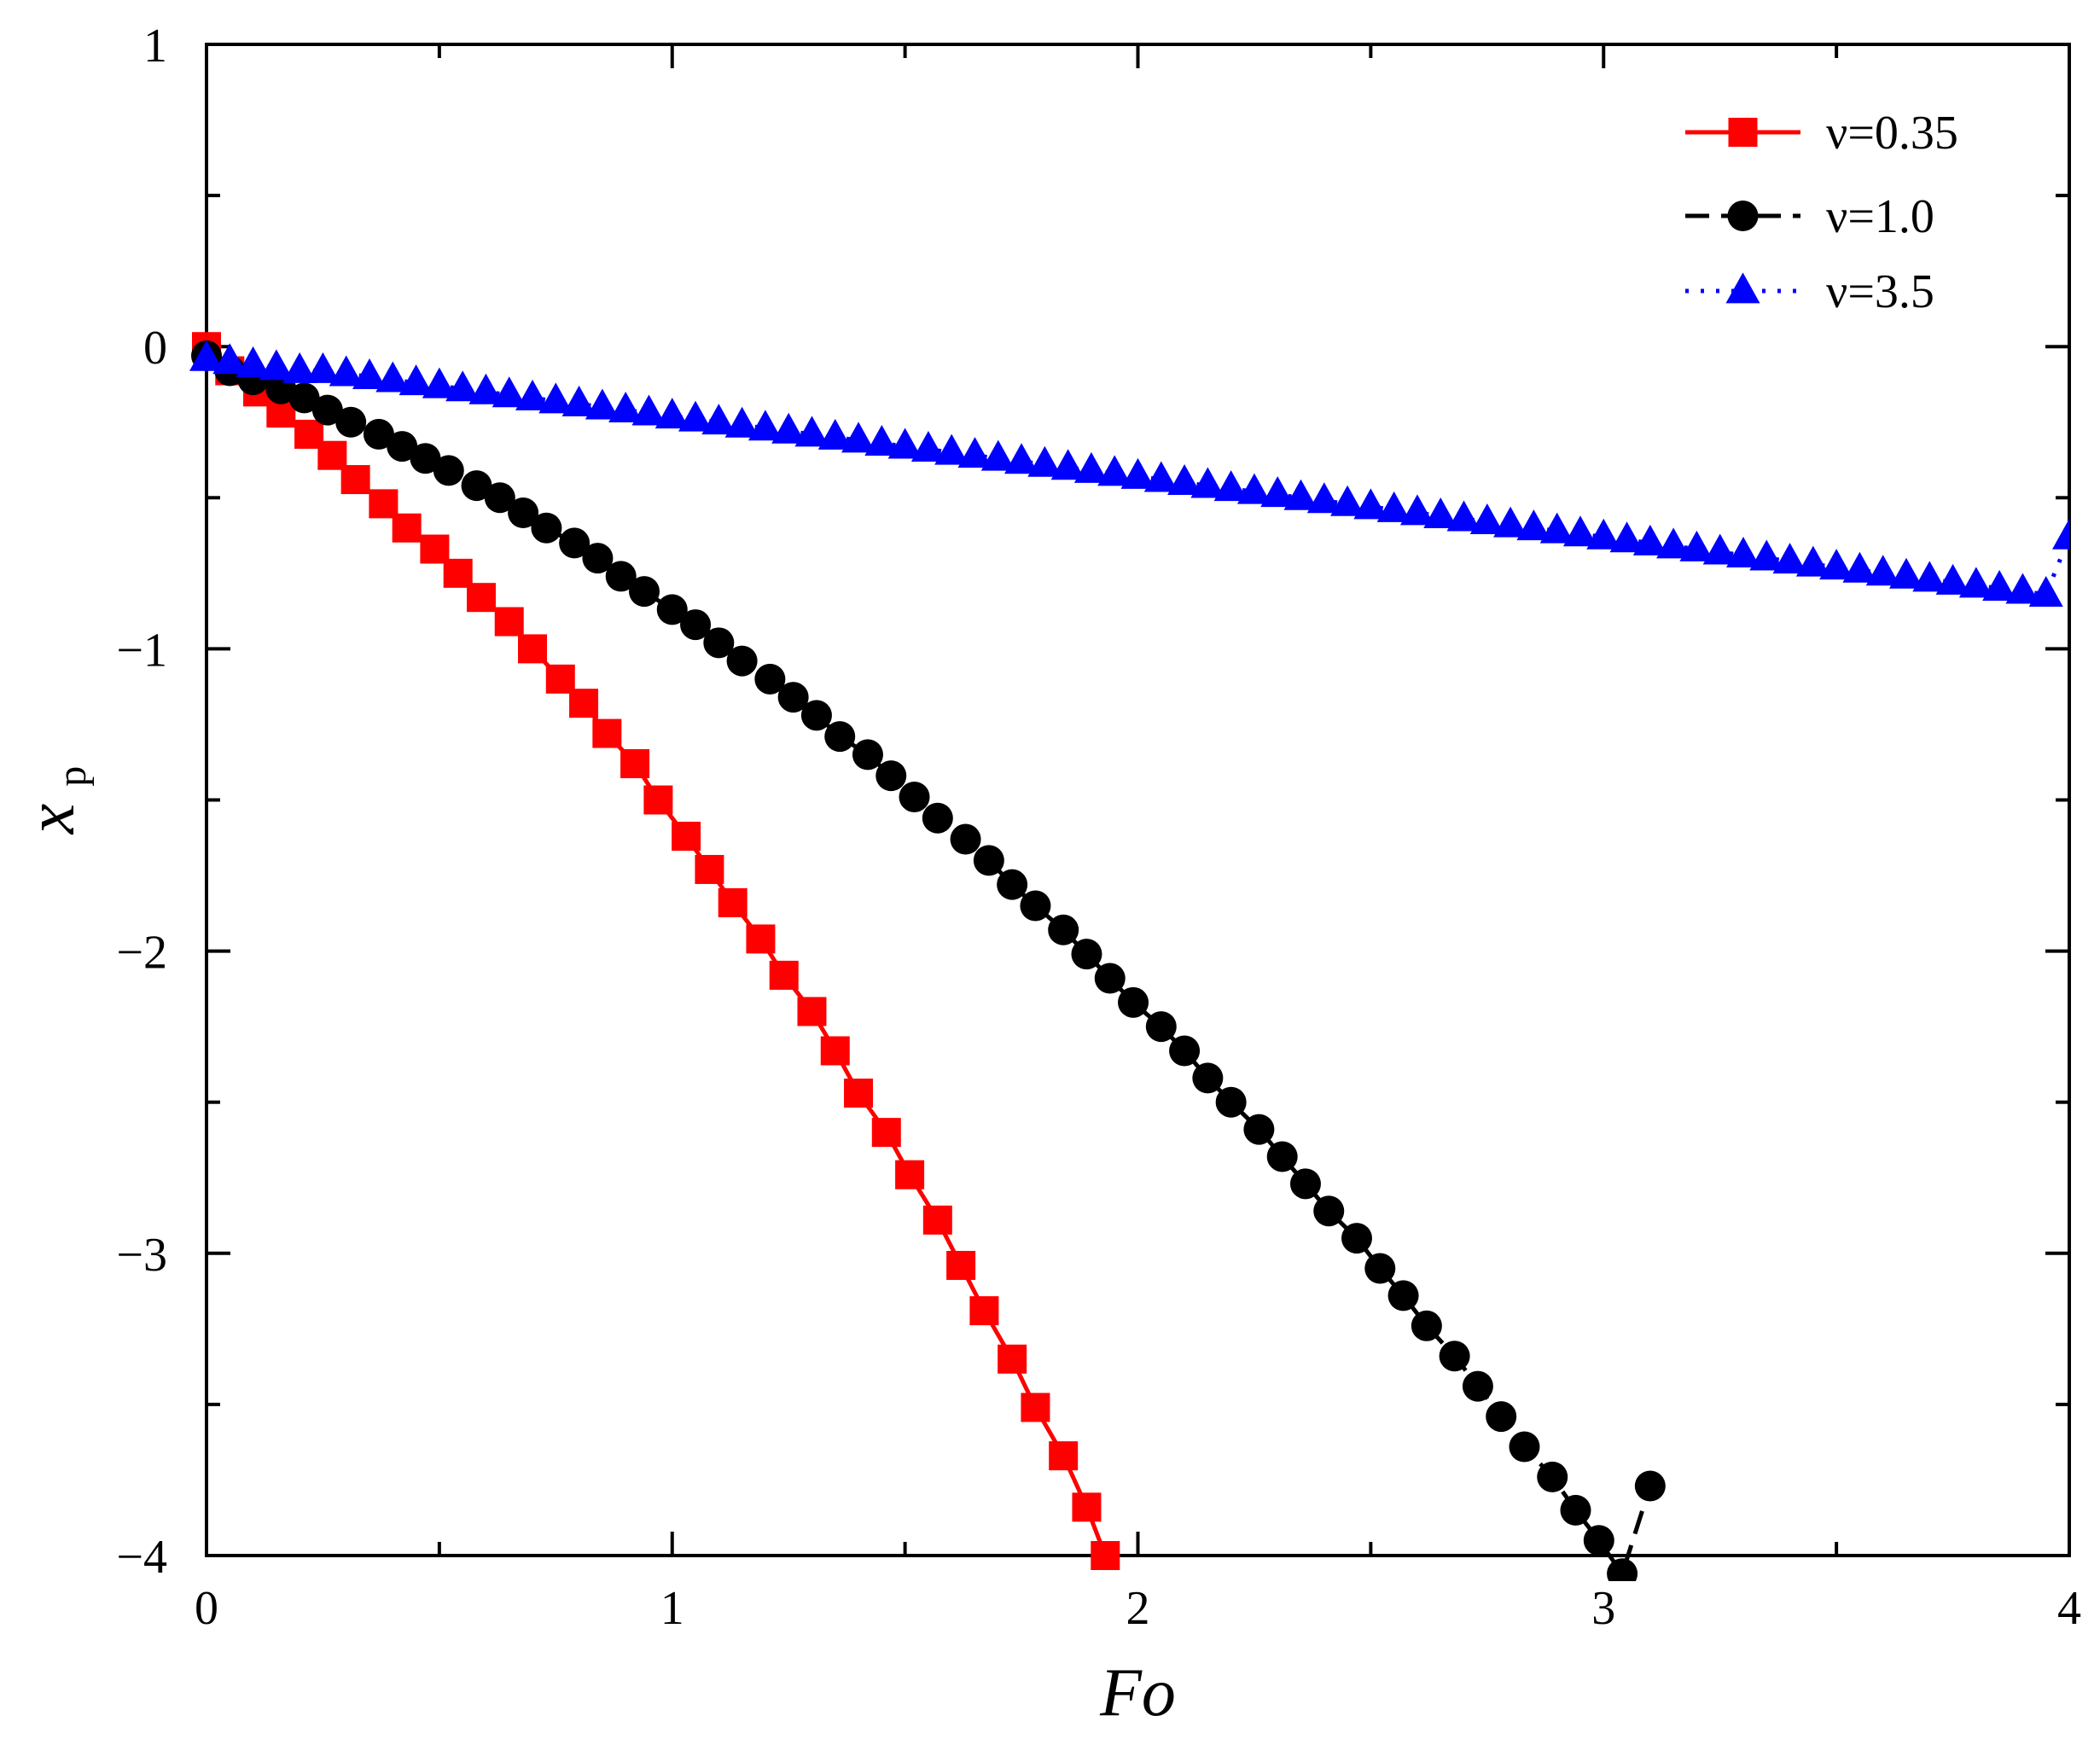 The height and width of the screenshot is (1739, 2100). Describe the element at coordinates (155, 348) in the screenshot. I see `y-tick-label: 0` at that location.